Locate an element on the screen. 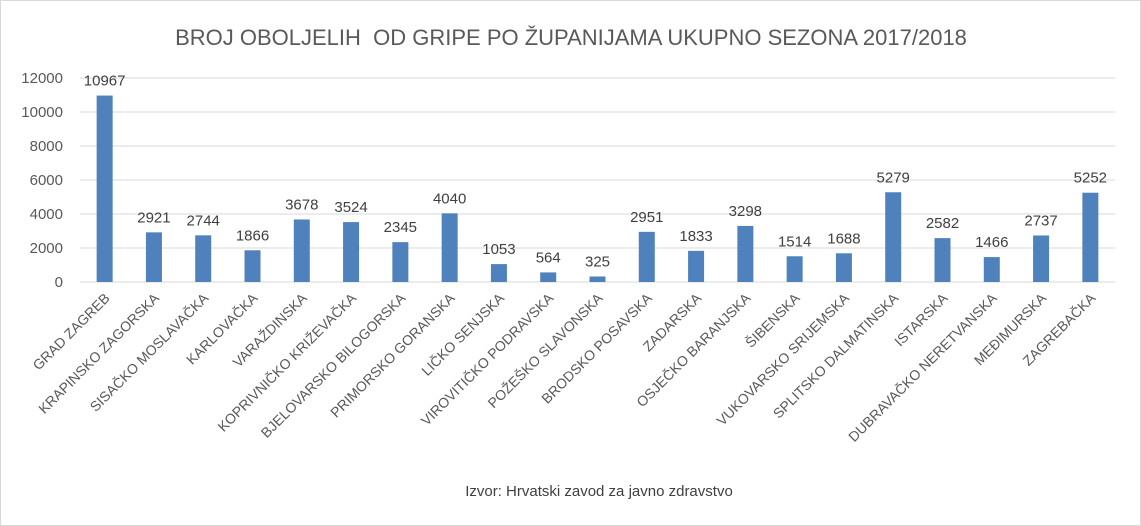 The image size is (1141, 526). data-label: 2744 is located at coordinates (203, 220).